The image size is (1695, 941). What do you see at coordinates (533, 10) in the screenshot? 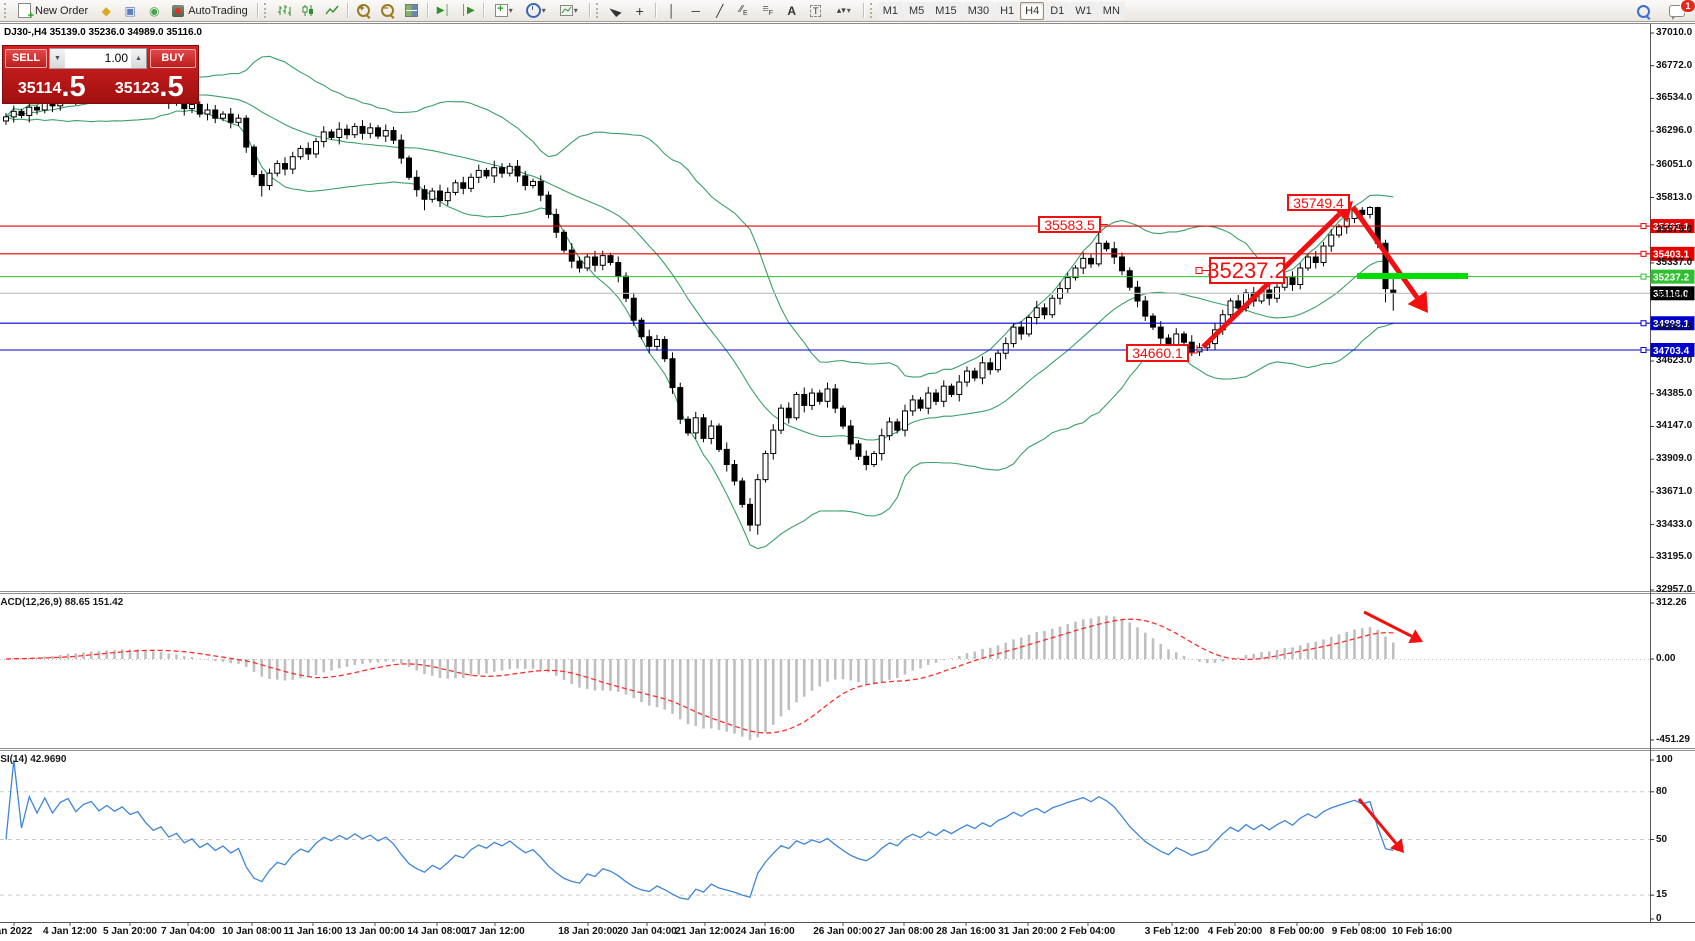
I see `clock-icon` at bounding box center [533, 10].